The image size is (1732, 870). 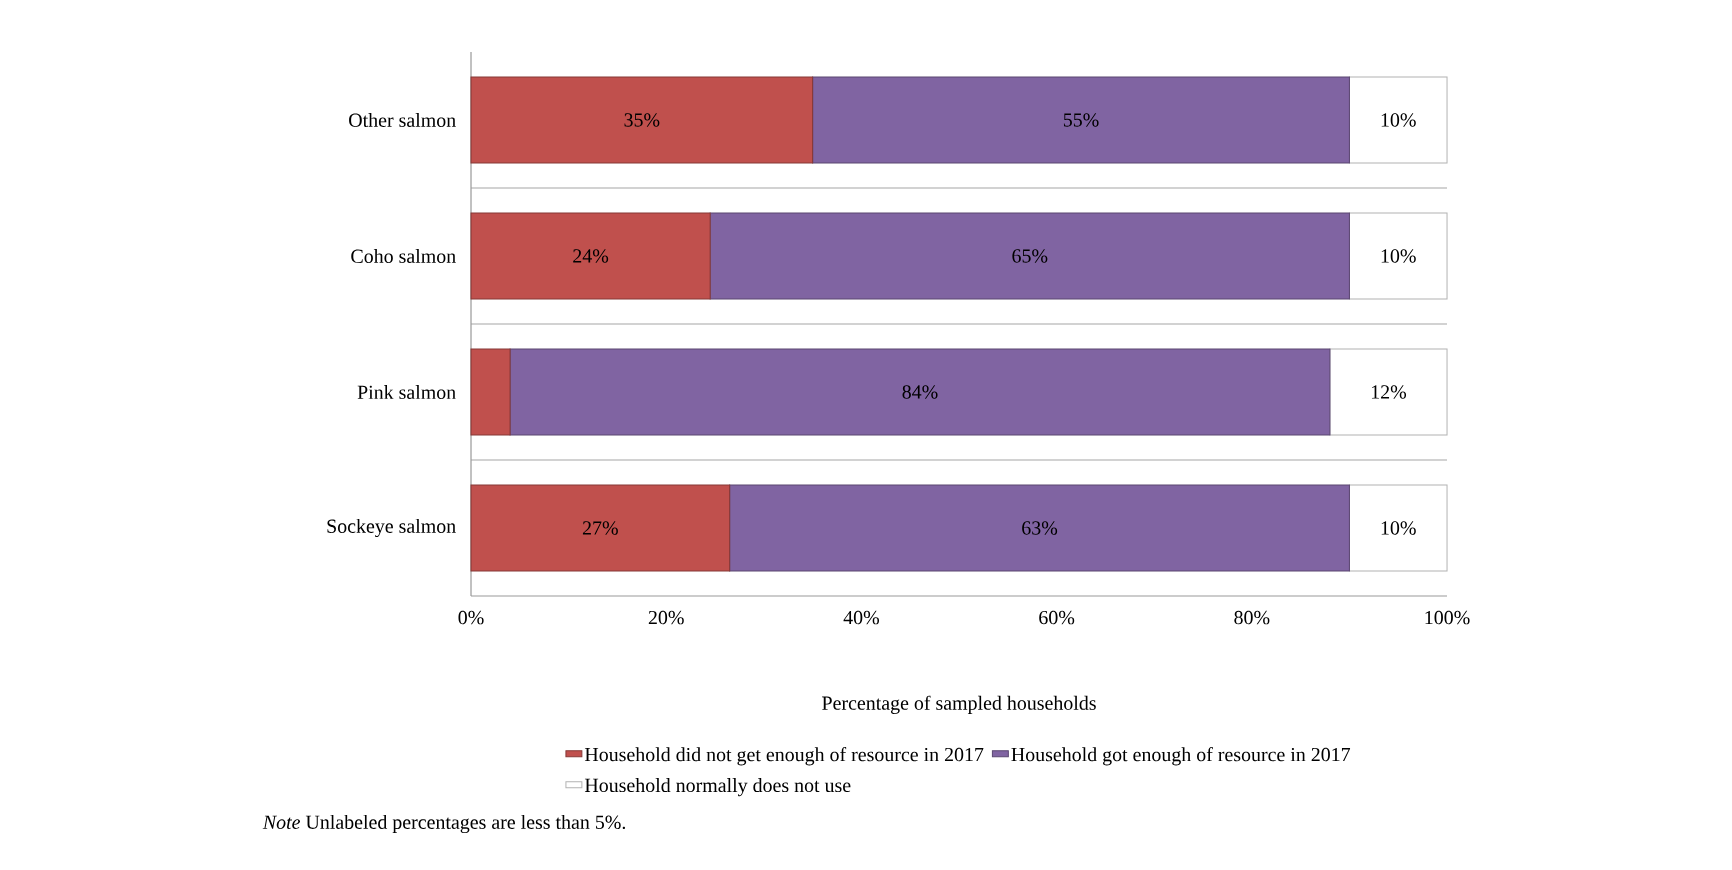 I want to click on data-label: 35%, so click(x=642, y=120).